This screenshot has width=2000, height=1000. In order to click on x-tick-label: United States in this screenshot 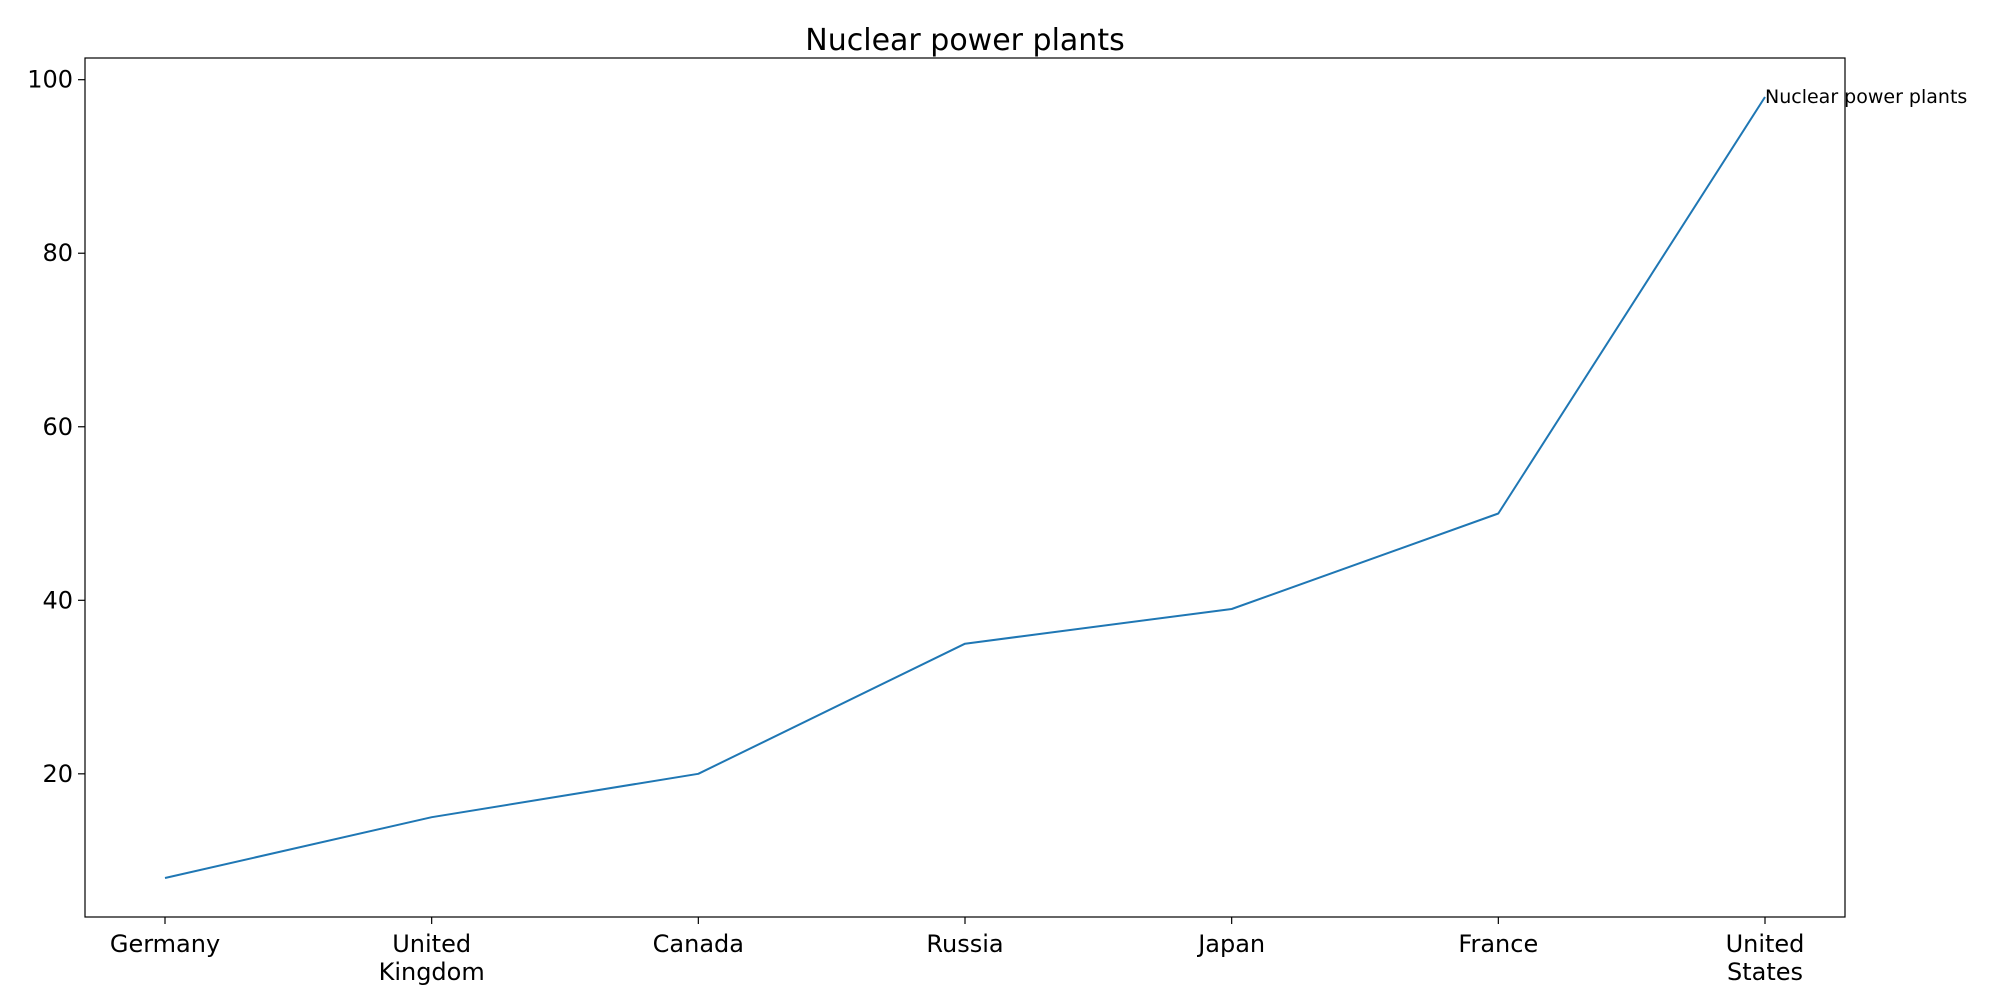, I will do `click(1765, 958)`.